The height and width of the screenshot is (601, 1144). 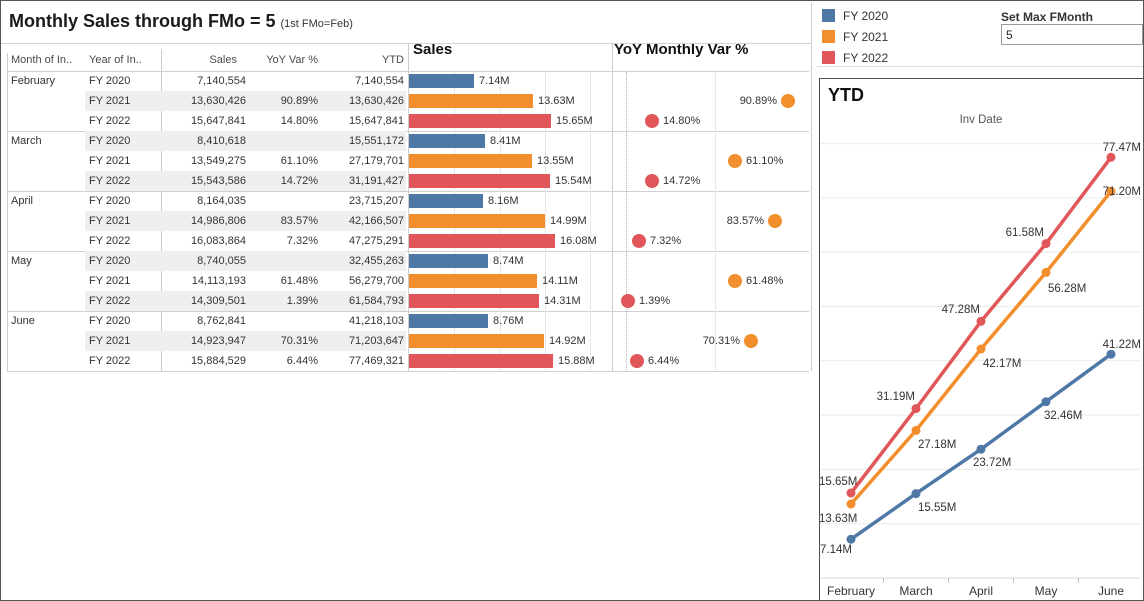 What do you see at coordinates (376, 361) in the screenshot?
I see `cell-ytd: 77,469,321` at bounding box center [376, 361].